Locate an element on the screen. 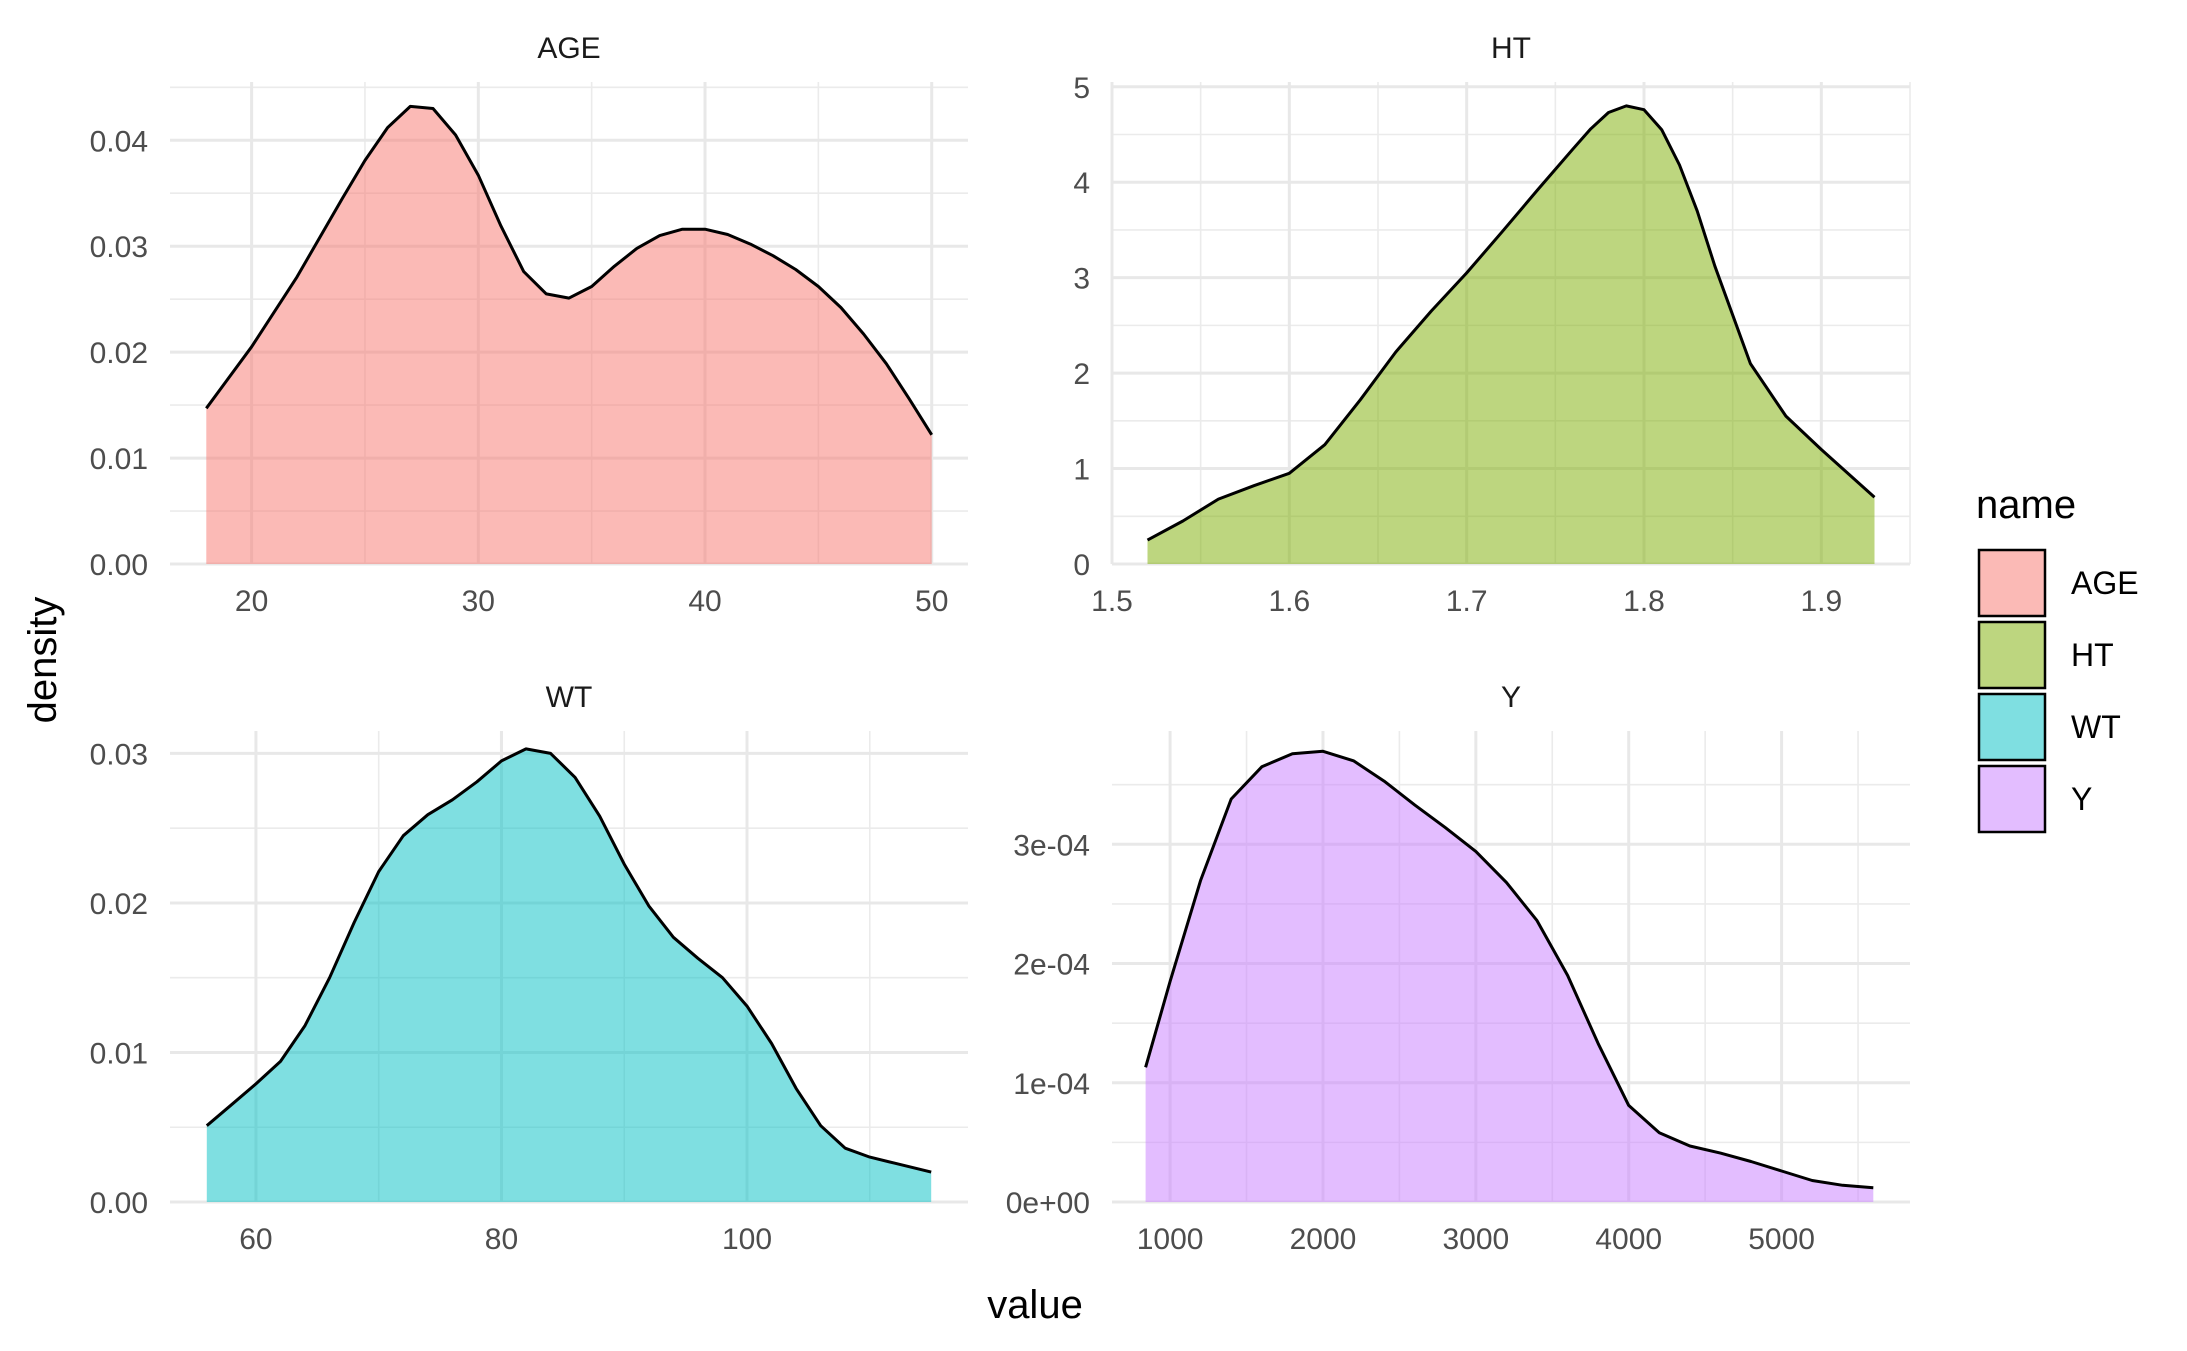  y-tick-label-age: 0.00 is located at coordinates (119, 565).